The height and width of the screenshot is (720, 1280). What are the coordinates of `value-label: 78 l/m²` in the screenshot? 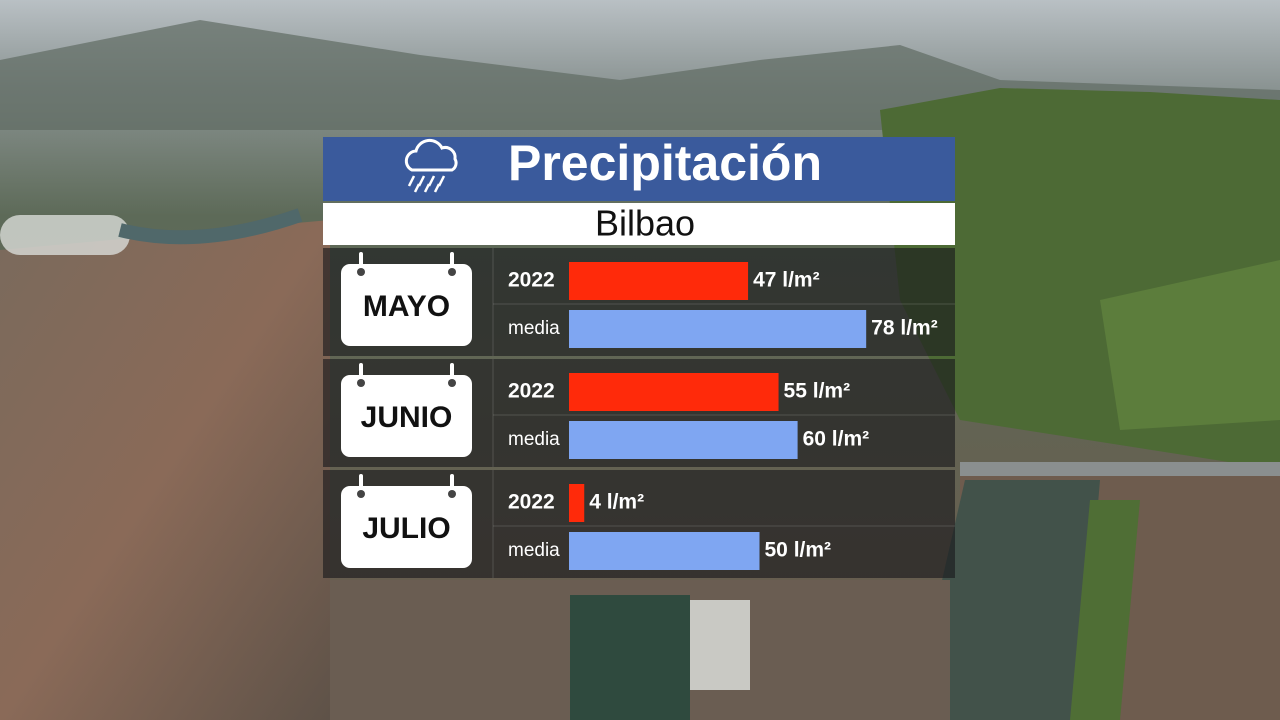 It's located at (904, 328).